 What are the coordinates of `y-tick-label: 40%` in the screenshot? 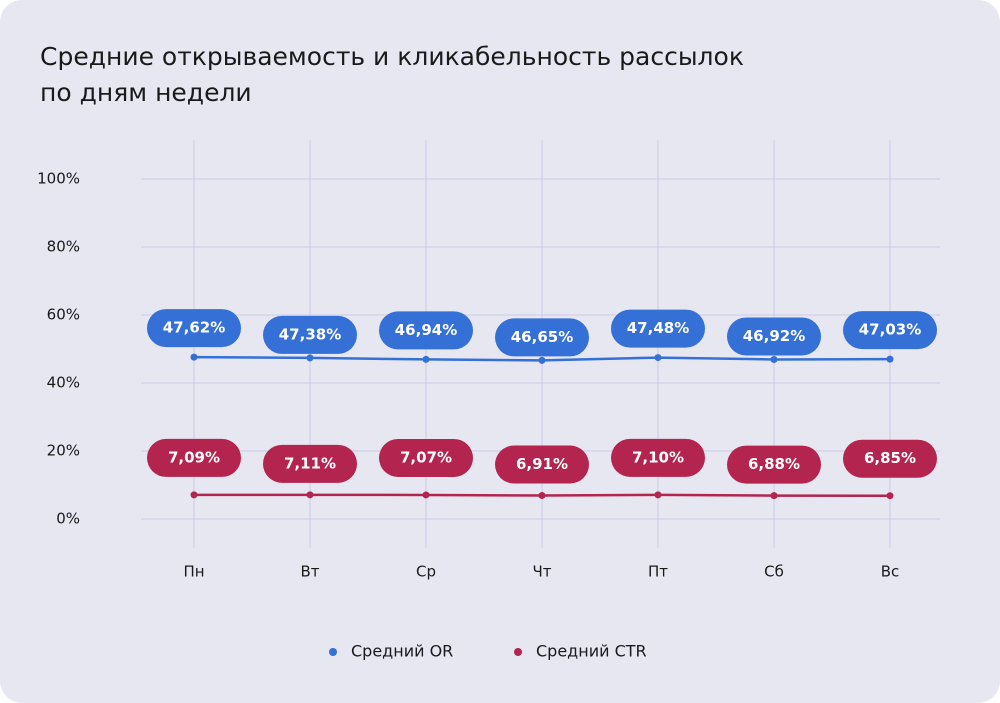 It's located at (63, 383).